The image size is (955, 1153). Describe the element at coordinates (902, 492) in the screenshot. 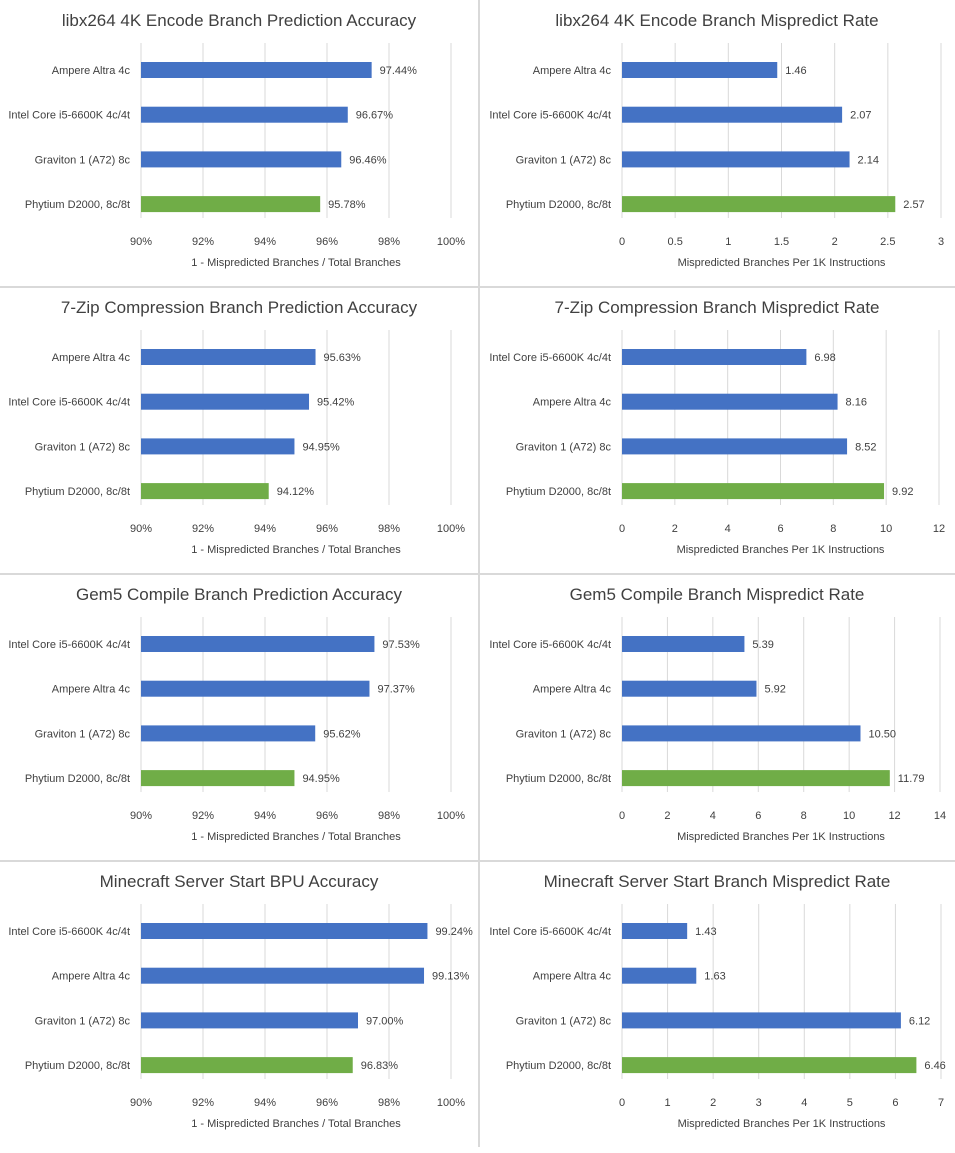

I see `data-label: 9.92` at that location.